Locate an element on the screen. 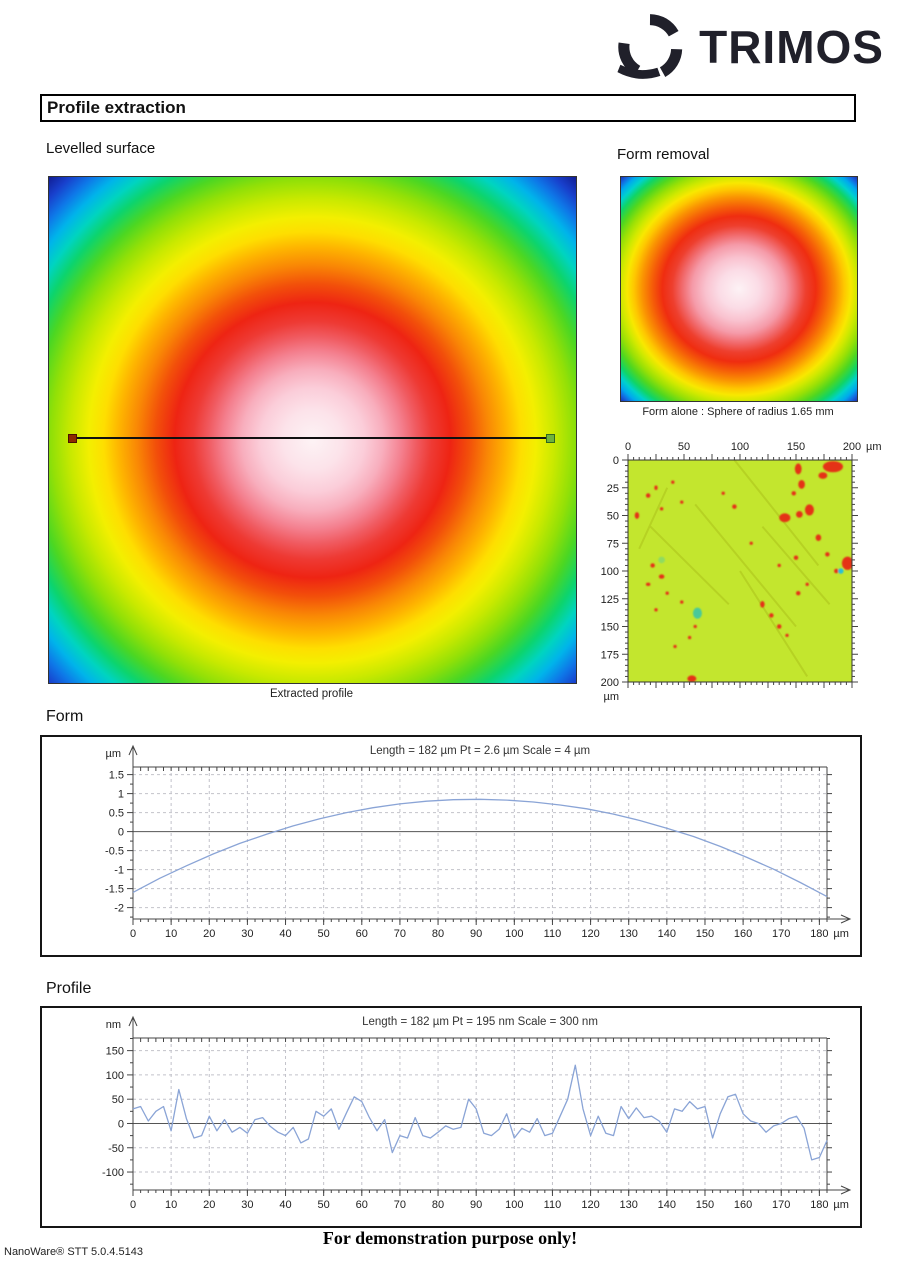 Image resolution: width=900 pixels, height=1273 pixels. trimos-logo: TRIMOS is located at coordinates (747, 47).